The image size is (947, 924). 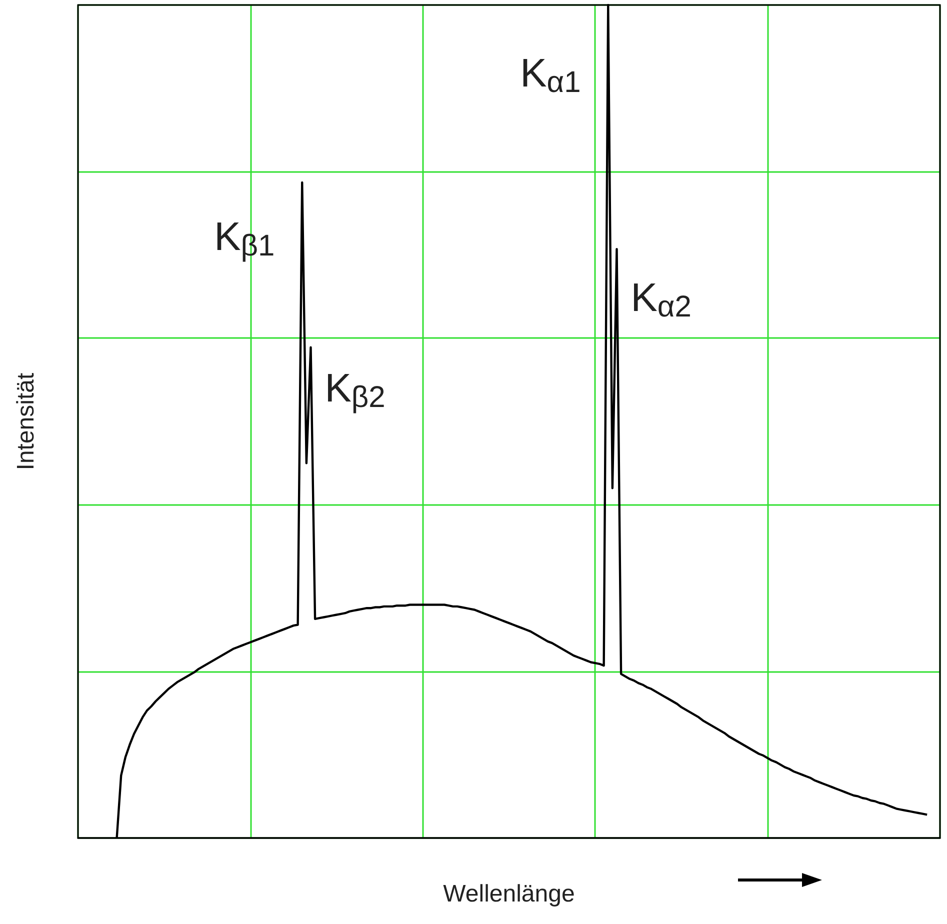 I want to click on y-axis-title: Intensität, so click(x=26, y=421).